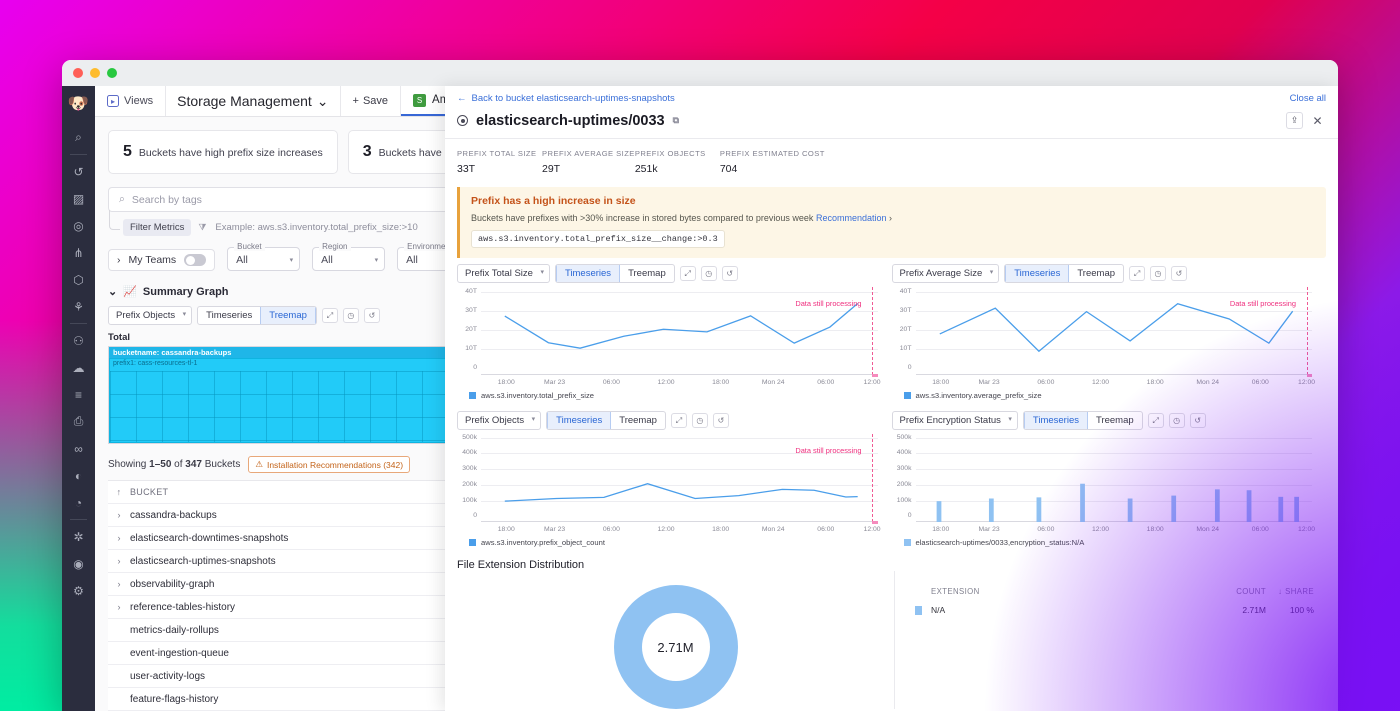 The width and height of the screenshot is (1400, 711). I want to click on my-teams-toggle: › My Teams, so click(162, 260).